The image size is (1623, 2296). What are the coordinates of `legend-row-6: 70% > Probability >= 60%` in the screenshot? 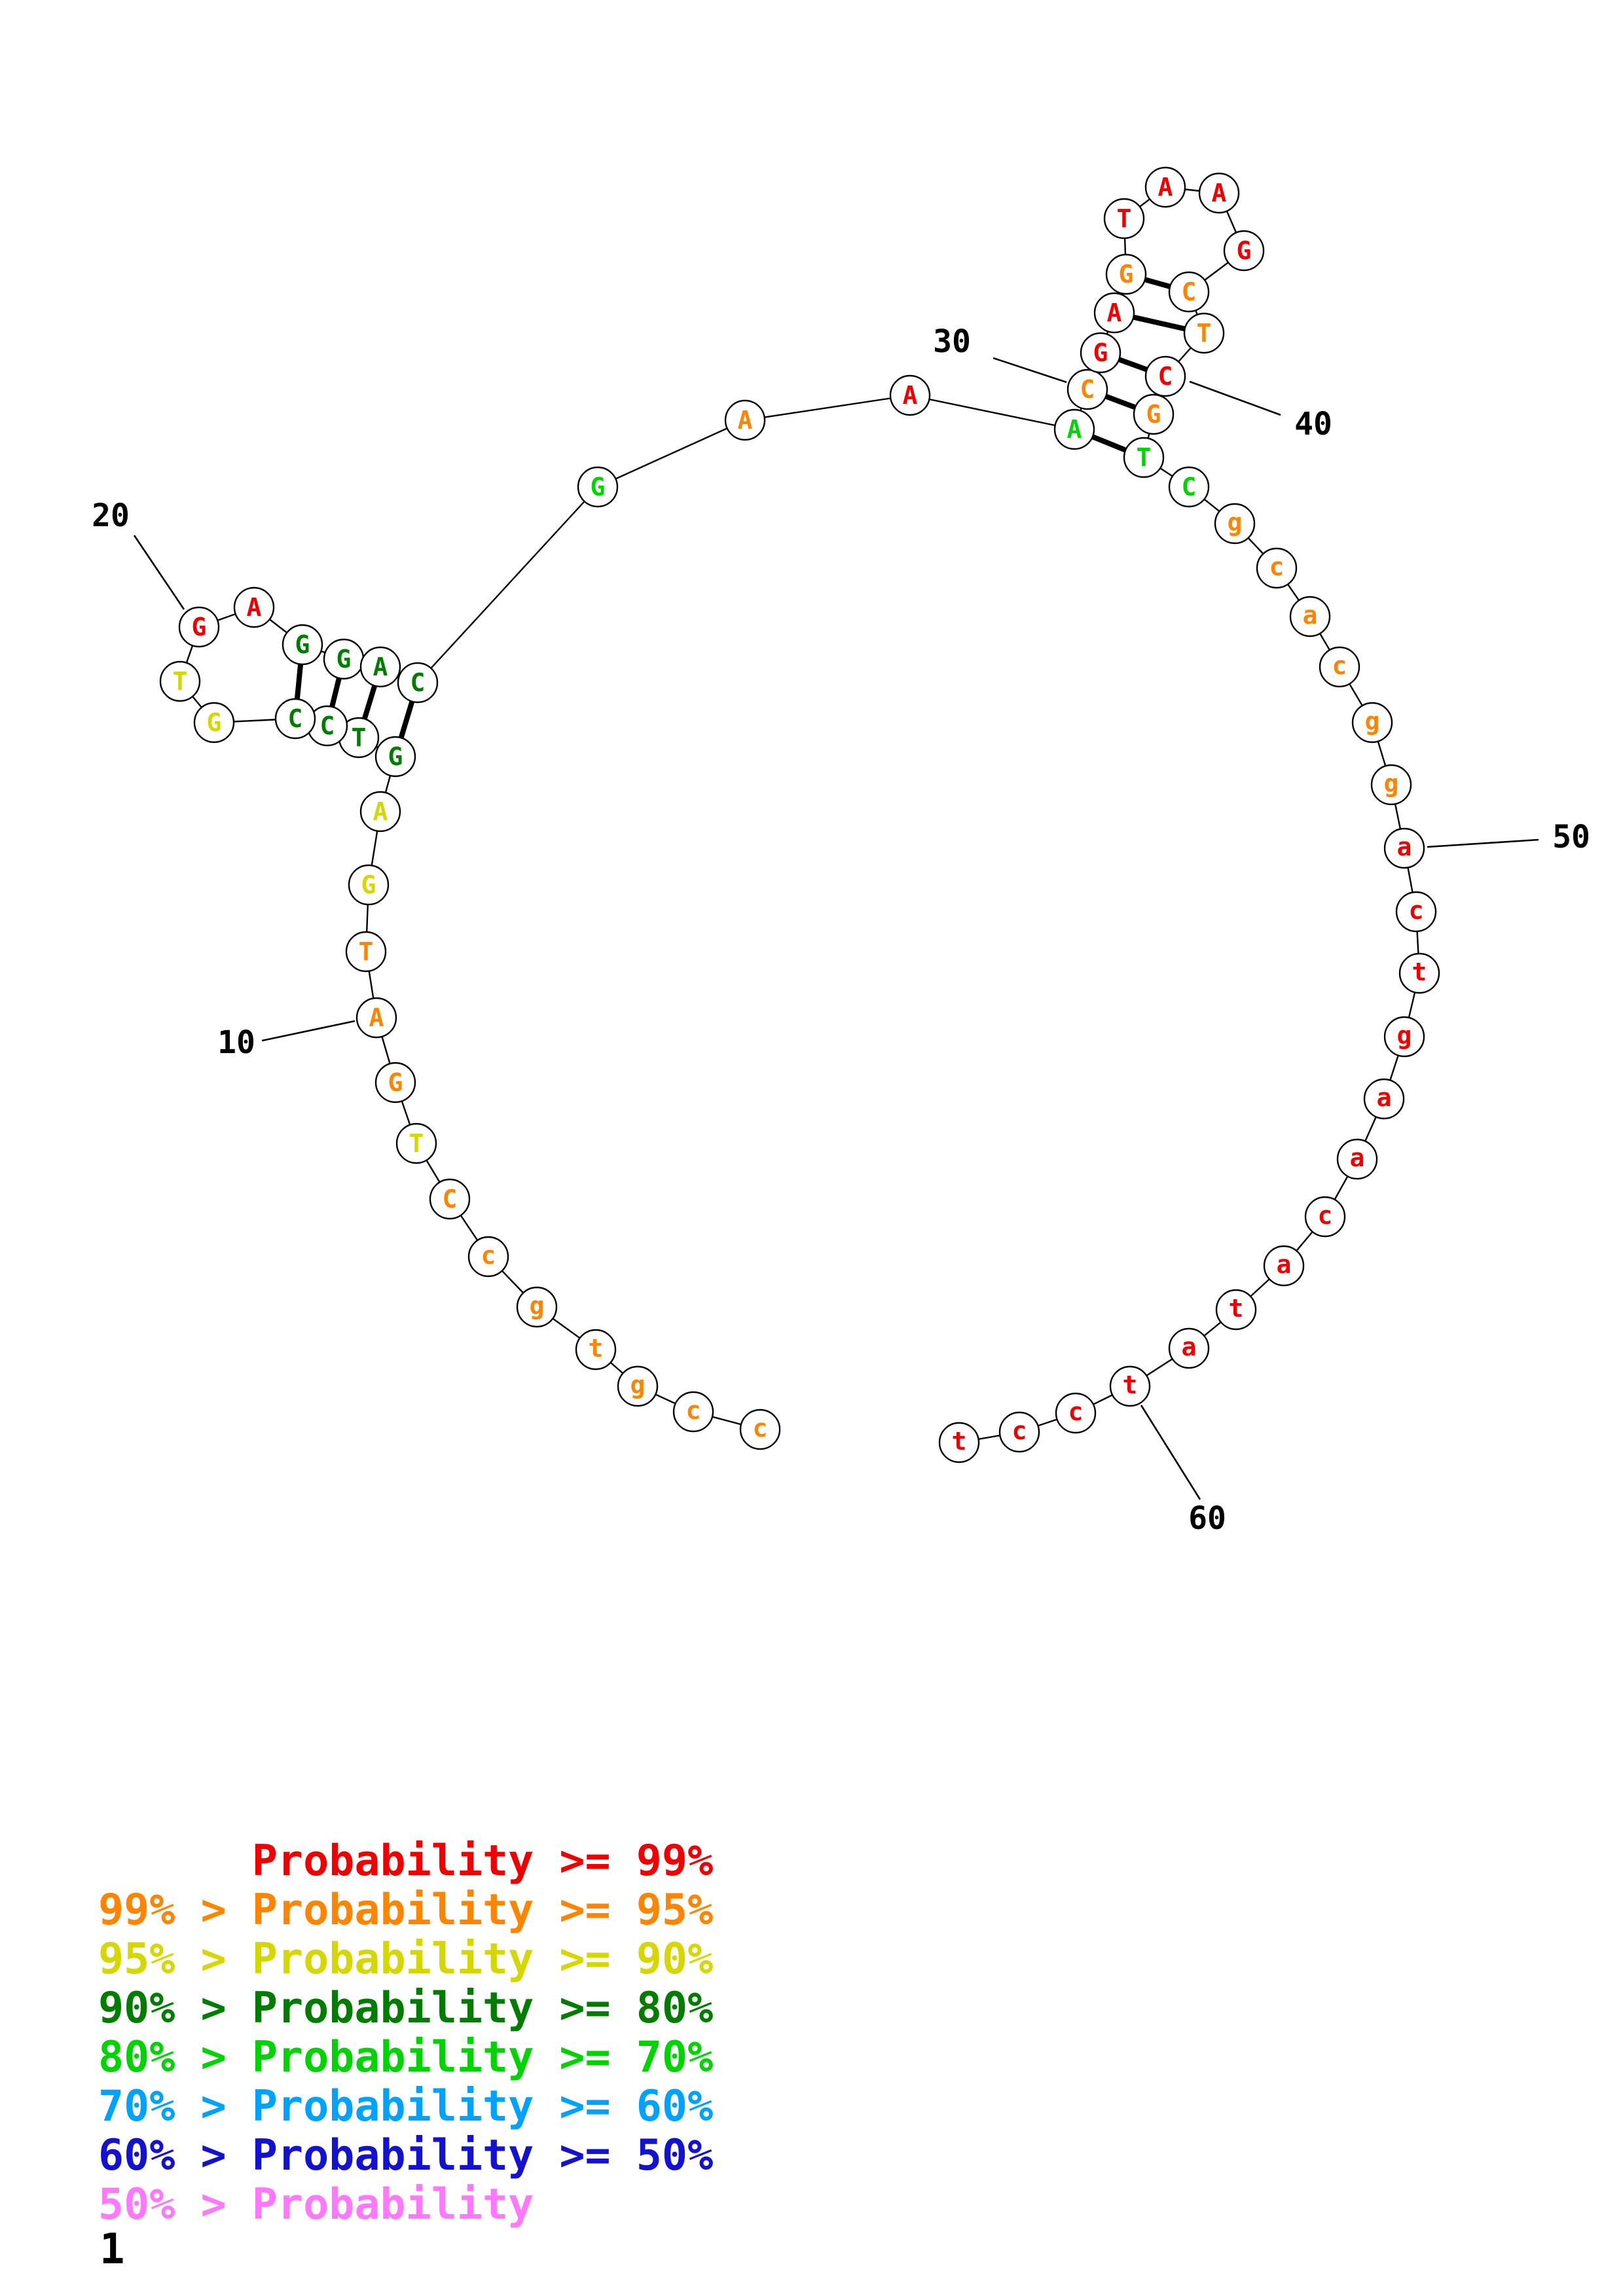 It's located at (406, 2106).